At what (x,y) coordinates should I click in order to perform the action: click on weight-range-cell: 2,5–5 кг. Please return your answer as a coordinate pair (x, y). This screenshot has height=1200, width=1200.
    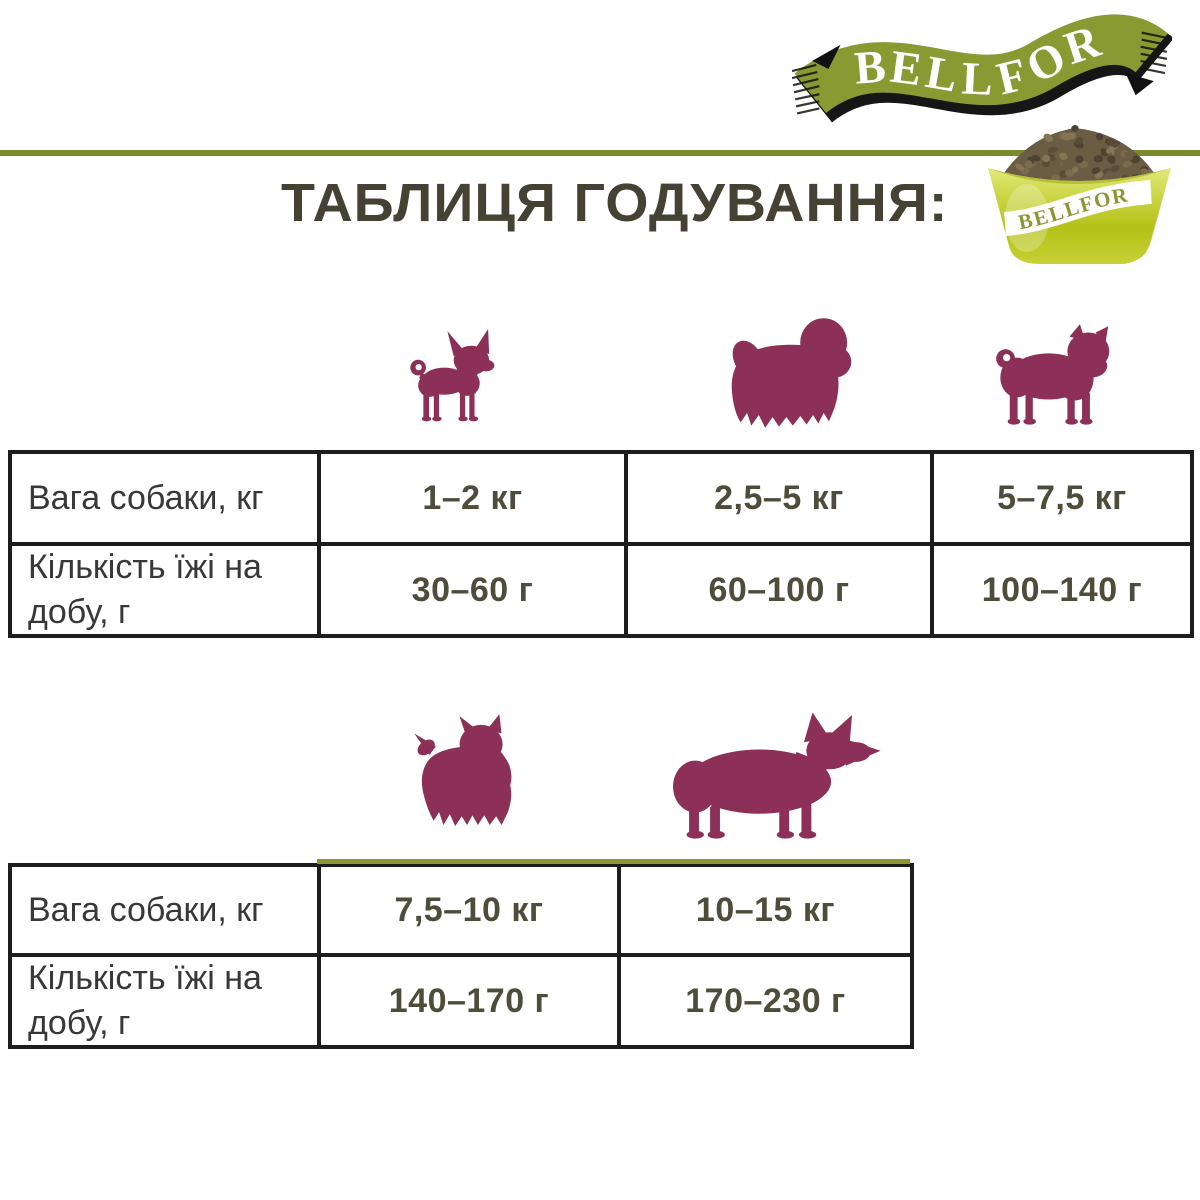
    Looking at the image, I should click on (777, 498).